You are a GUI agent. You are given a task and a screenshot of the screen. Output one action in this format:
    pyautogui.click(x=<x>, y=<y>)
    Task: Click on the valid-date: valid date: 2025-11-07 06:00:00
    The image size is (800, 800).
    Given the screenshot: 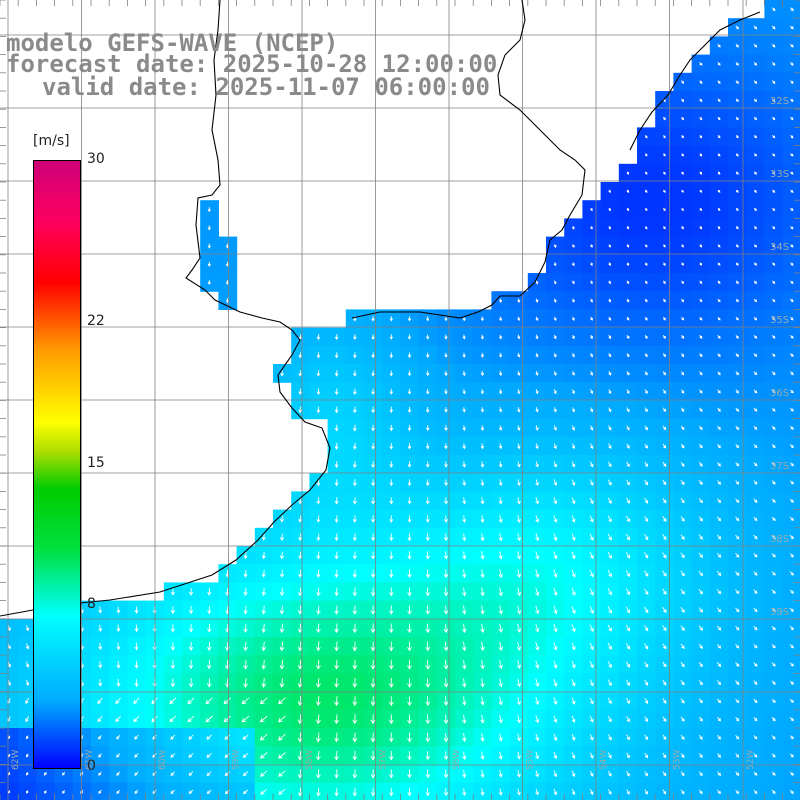 What is the action you would take?
    pyautogui.click(x=266, y=87)
    